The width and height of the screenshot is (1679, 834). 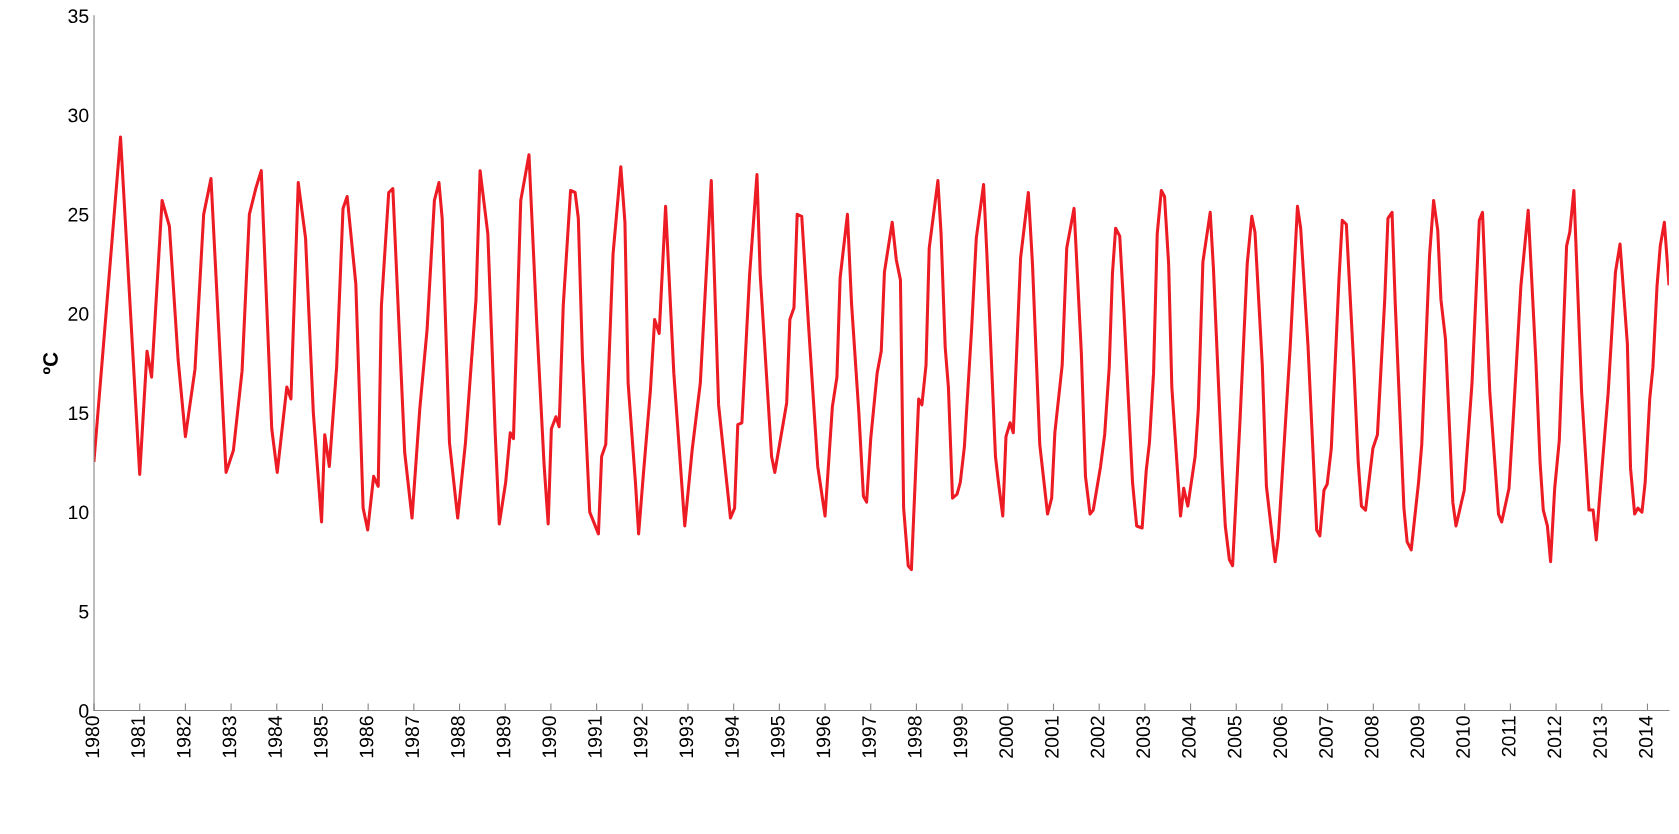 What do you see at coordinates (1006, 737) in the screenshot?
I see `x-tick-label: 2000` at bounding box center [1006, 737].